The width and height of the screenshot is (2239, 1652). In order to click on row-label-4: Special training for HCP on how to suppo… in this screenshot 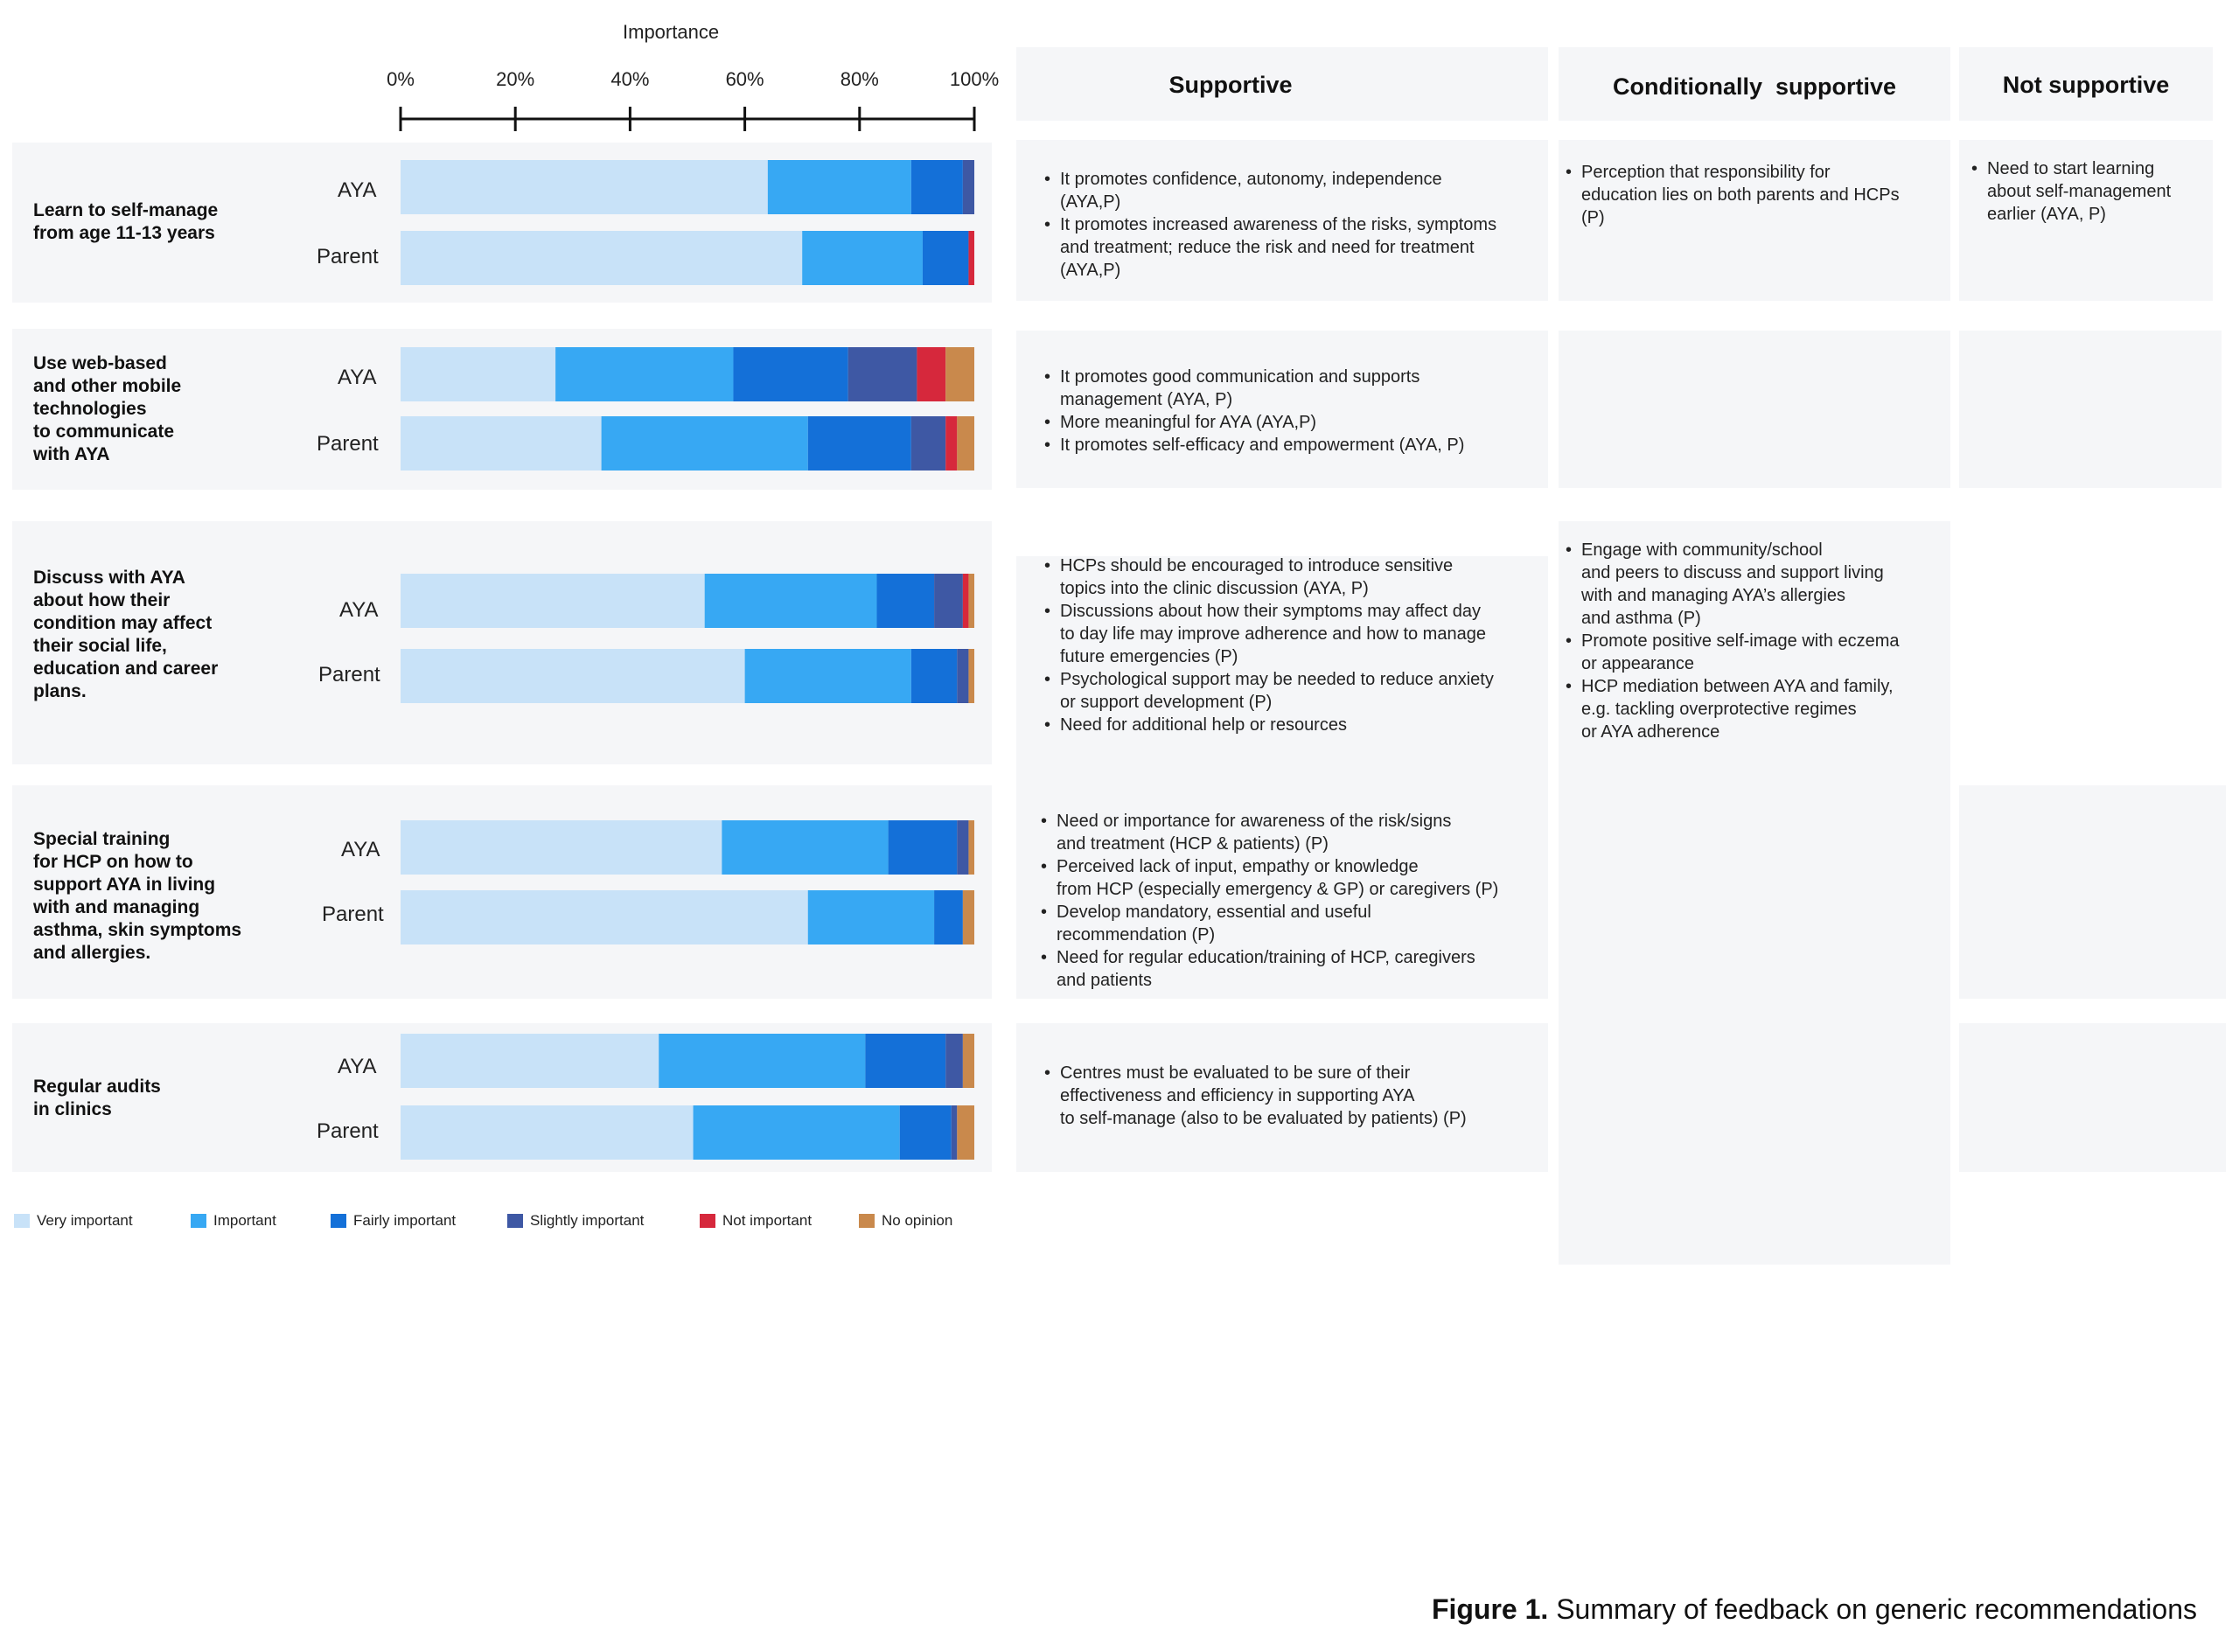, I will do `click(137, 896)`.